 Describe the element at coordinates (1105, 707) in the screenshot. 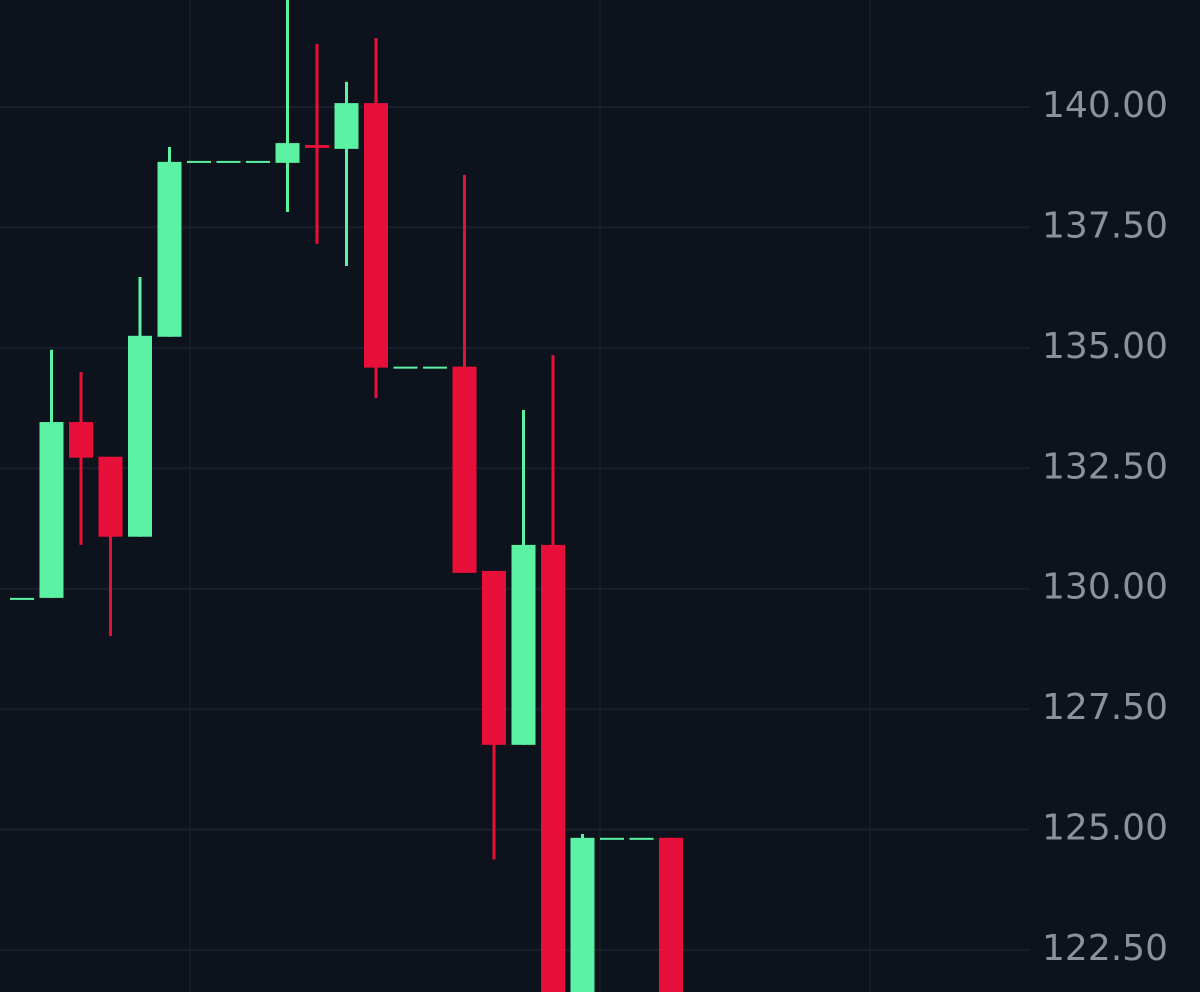

I see `y-tick-label: 127.50` at that location.